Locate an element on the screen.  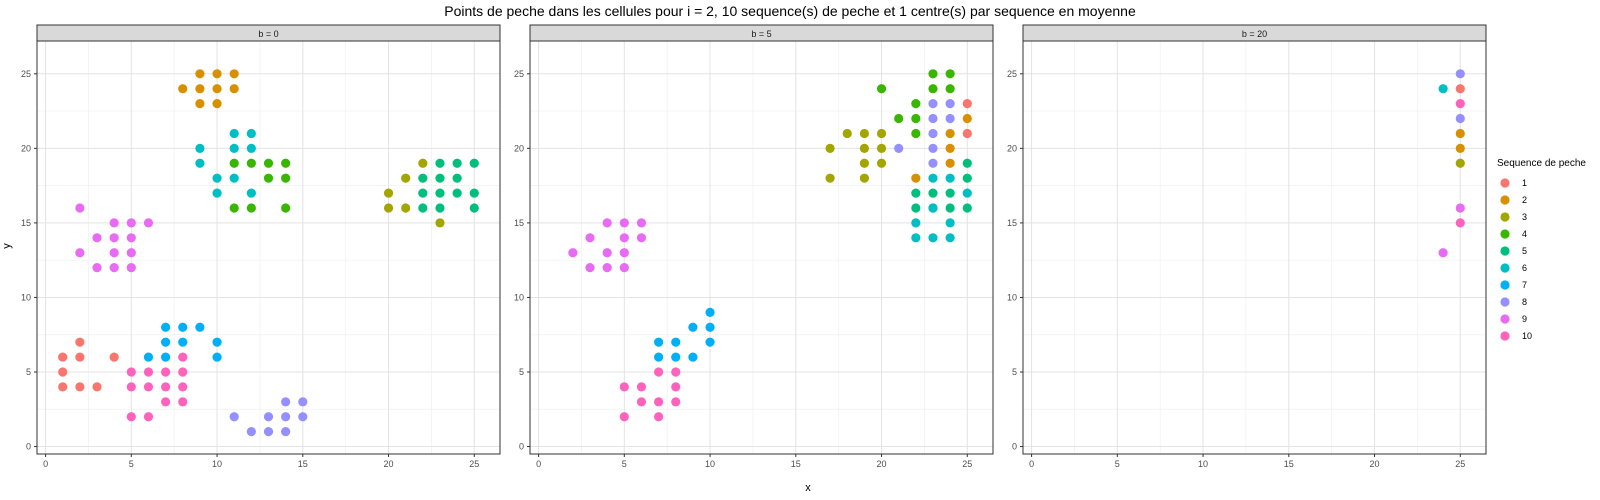
y-tick-label: 25 is located at coordinates (519, 74).